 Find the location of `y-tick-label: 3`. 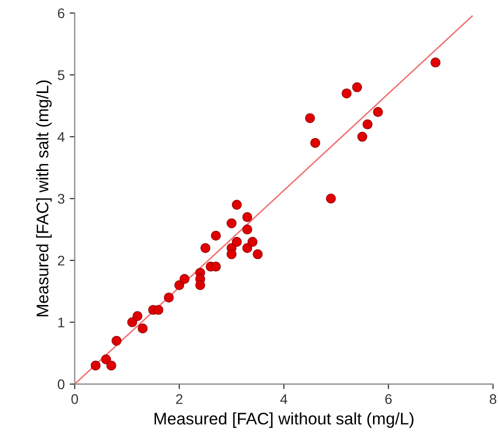

y-tick-label: 3 is located at coordinates (61, 199).